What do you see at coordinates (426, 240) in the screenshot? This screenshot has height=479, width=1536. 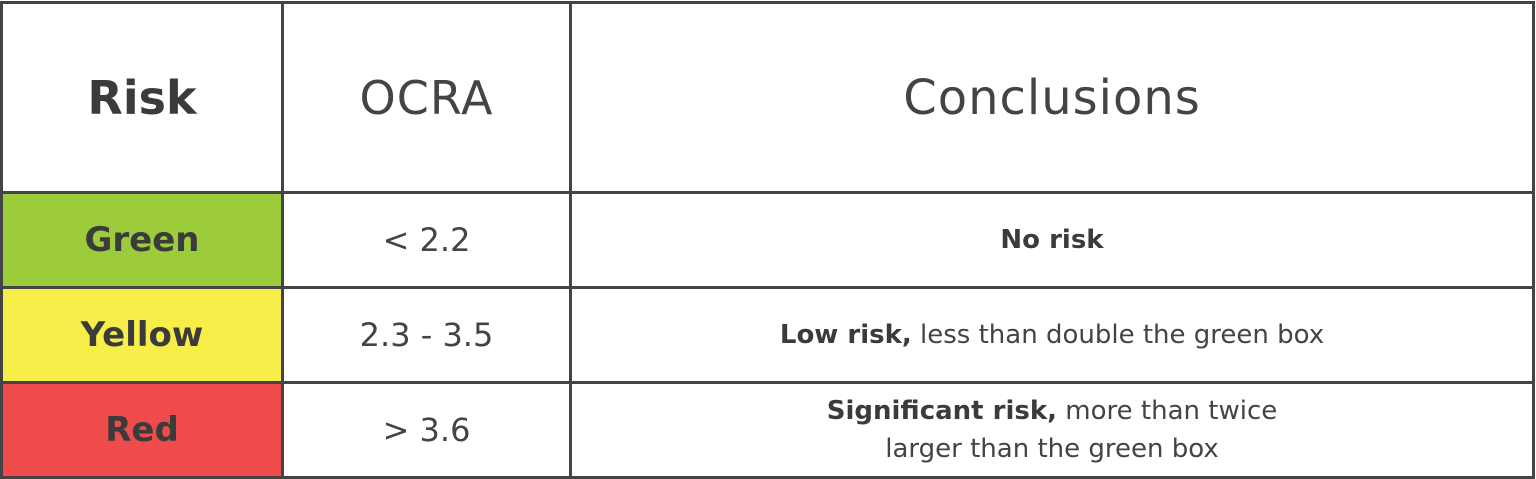 I see `ocra-value-cell: < 2.2` at bounding box center [426, 240].